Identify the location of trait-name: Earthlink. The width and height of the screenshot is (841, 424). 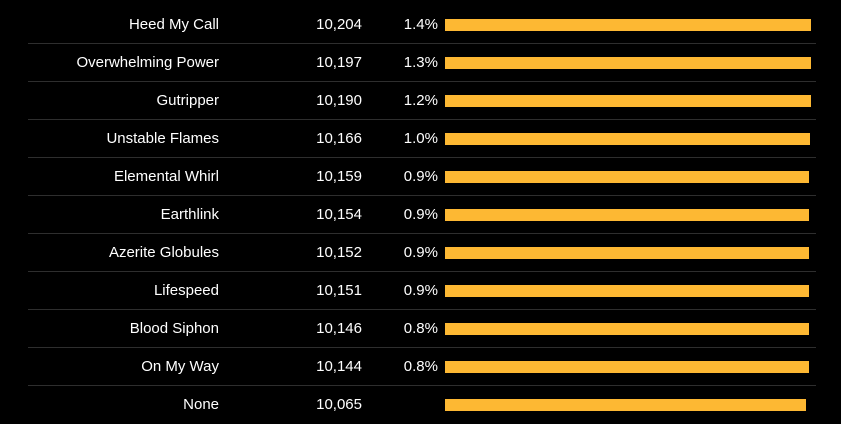
(189, 214).